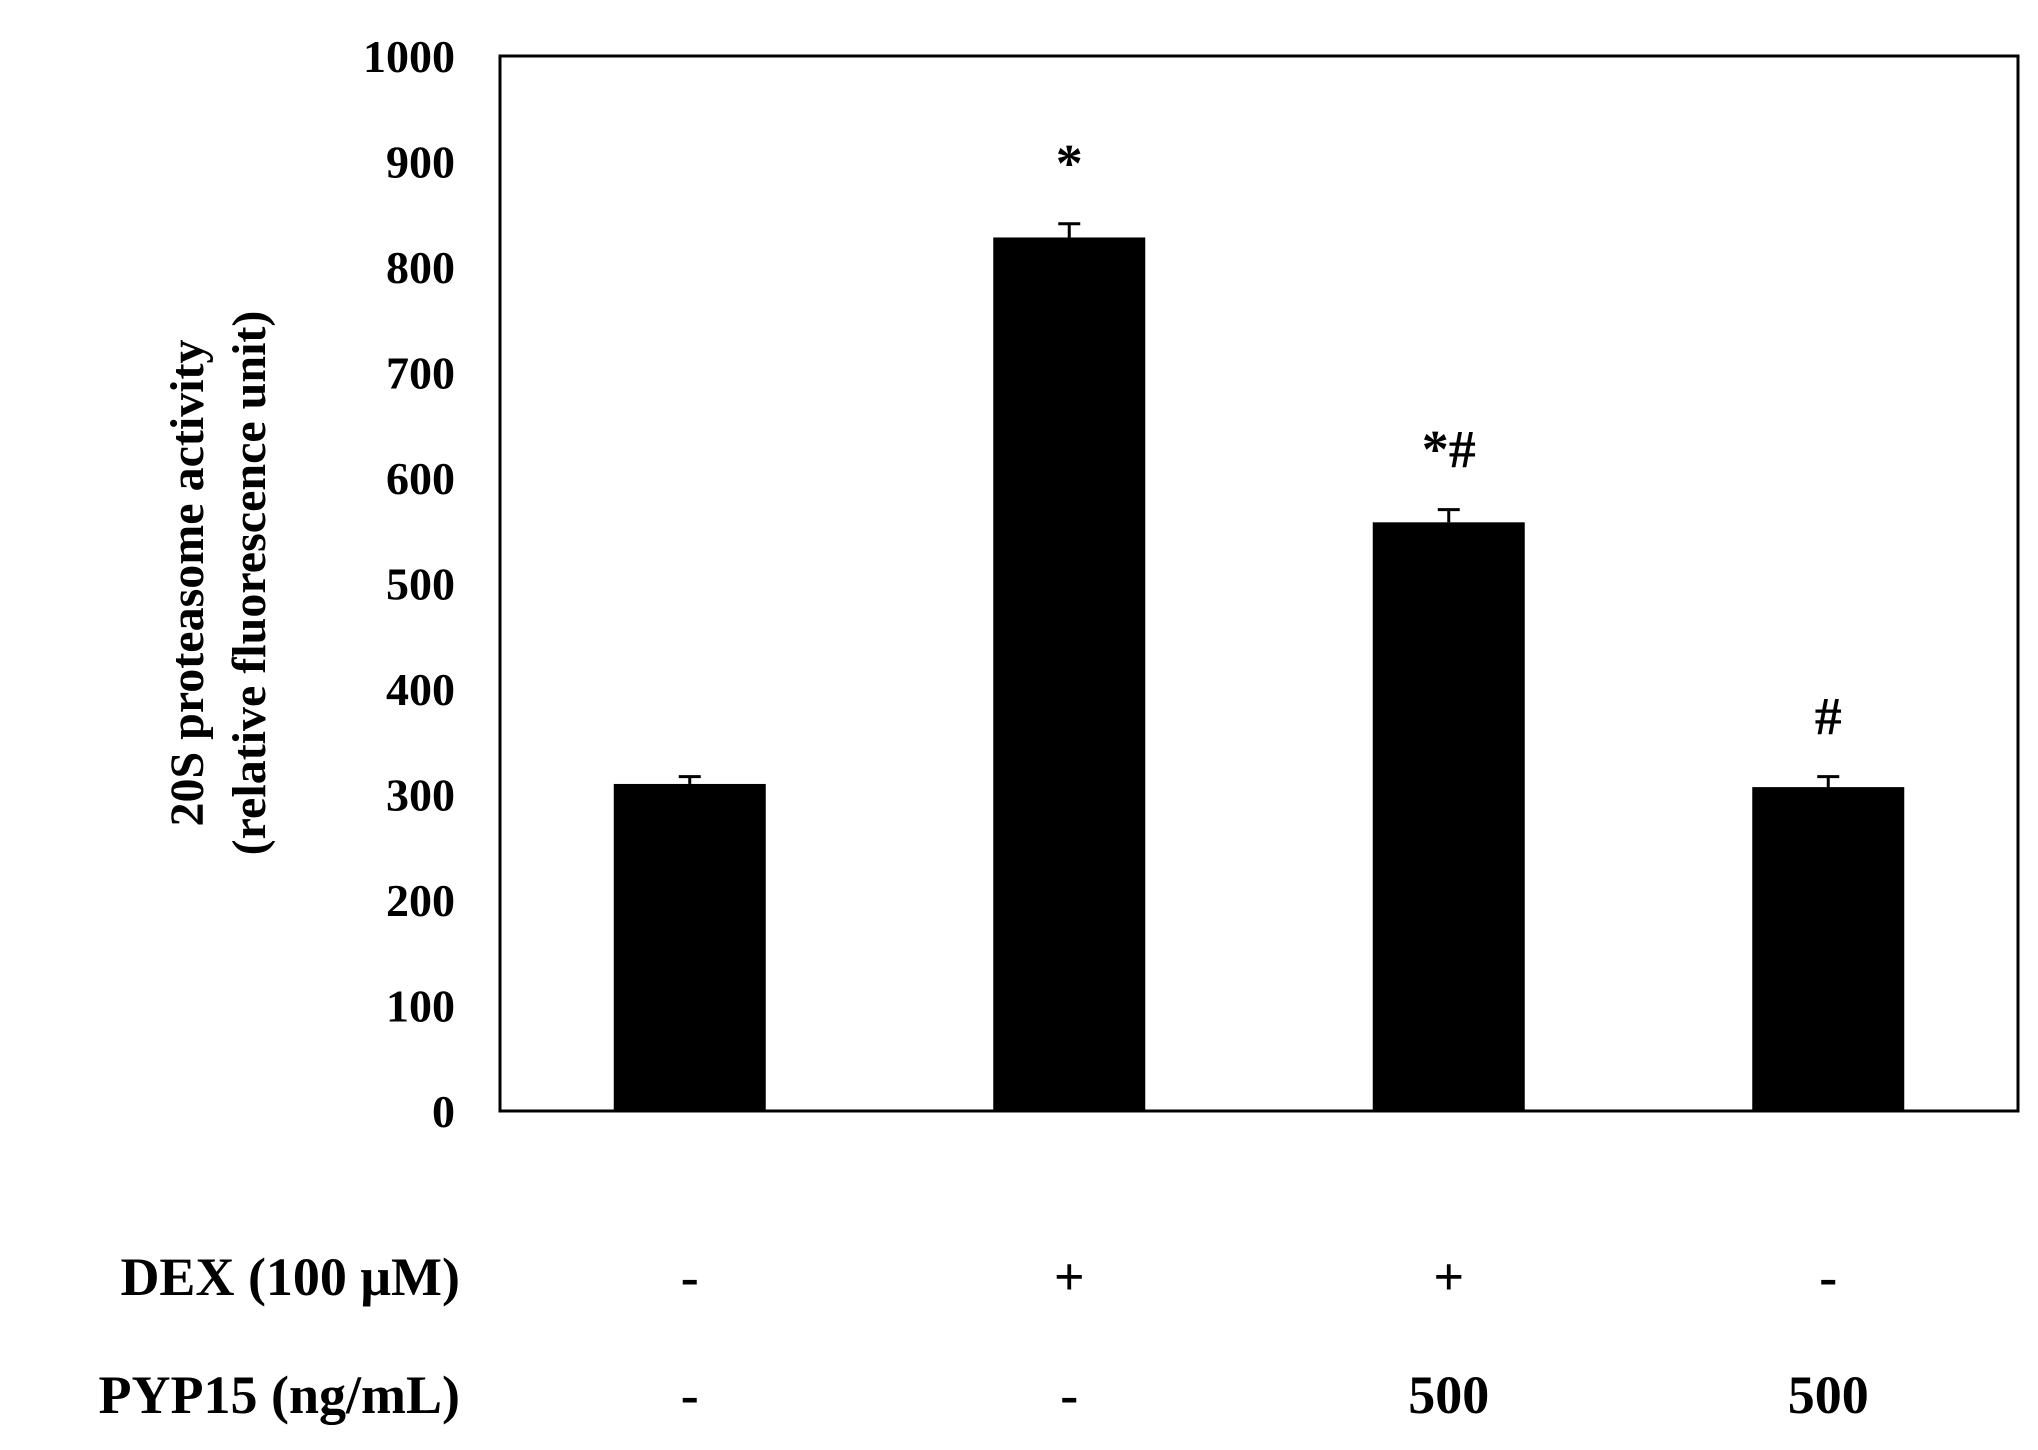 The height and width of the screenshot is (1450, 2038). Describe the element at coordinates (420, 478) in the screenshot. I see `y-tick-label: 600` at that location.